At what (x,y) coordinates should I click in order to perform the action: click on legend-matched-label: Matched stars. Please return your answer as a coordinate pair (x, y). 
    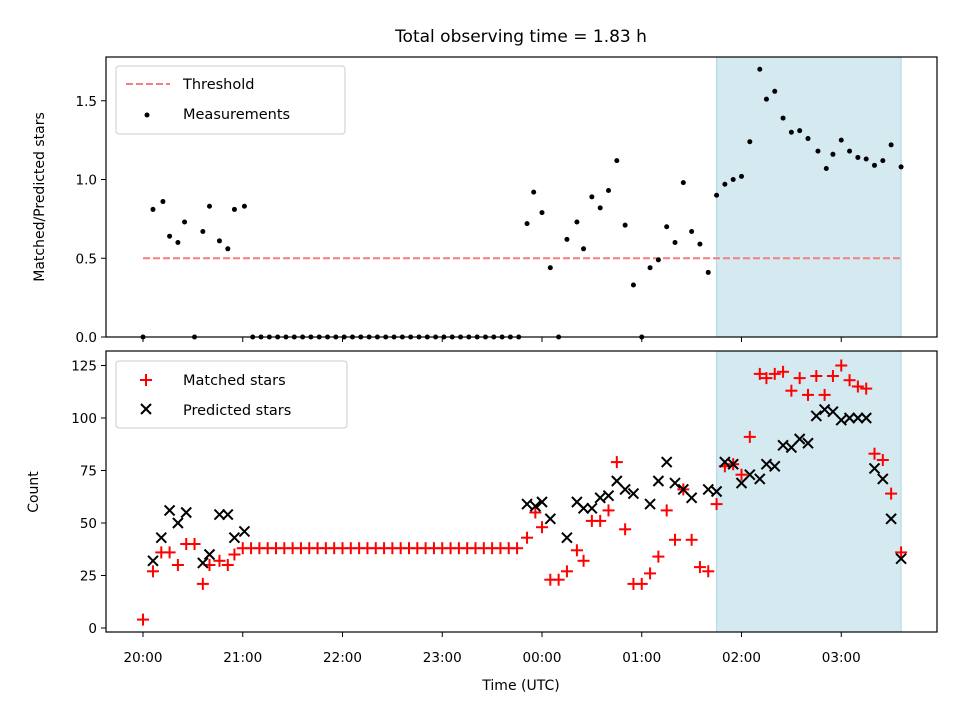
    Looking at the image, I should click on (234, 381).